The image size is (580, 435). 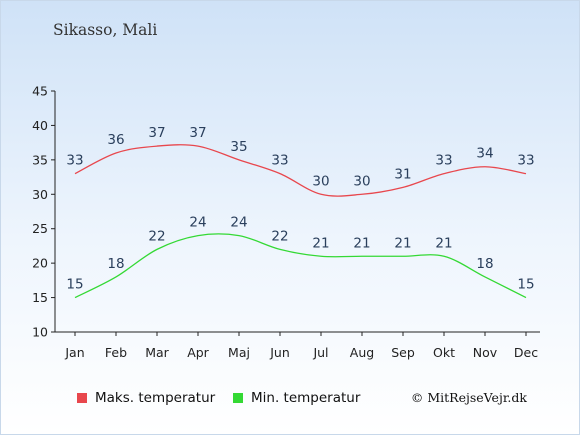 I want to click on legend-min: Min. temperatur, so click(x=296, y=398).